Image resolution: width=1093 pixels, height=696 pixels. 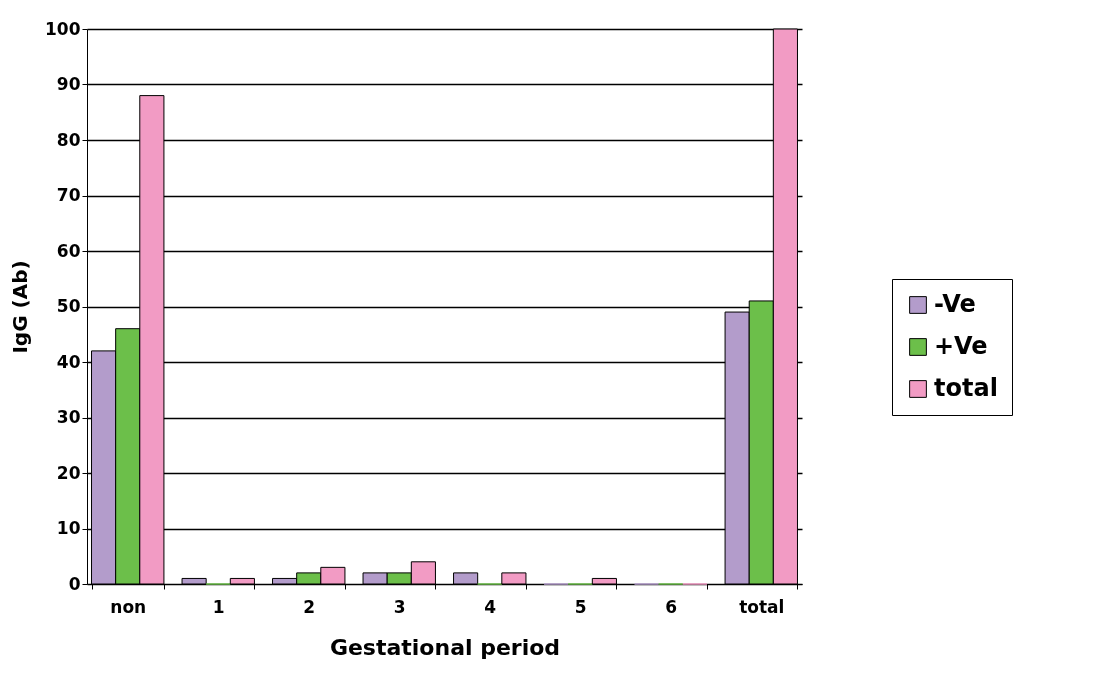 I want to click on x-tick-label: 3, so click(x=399, y=606).